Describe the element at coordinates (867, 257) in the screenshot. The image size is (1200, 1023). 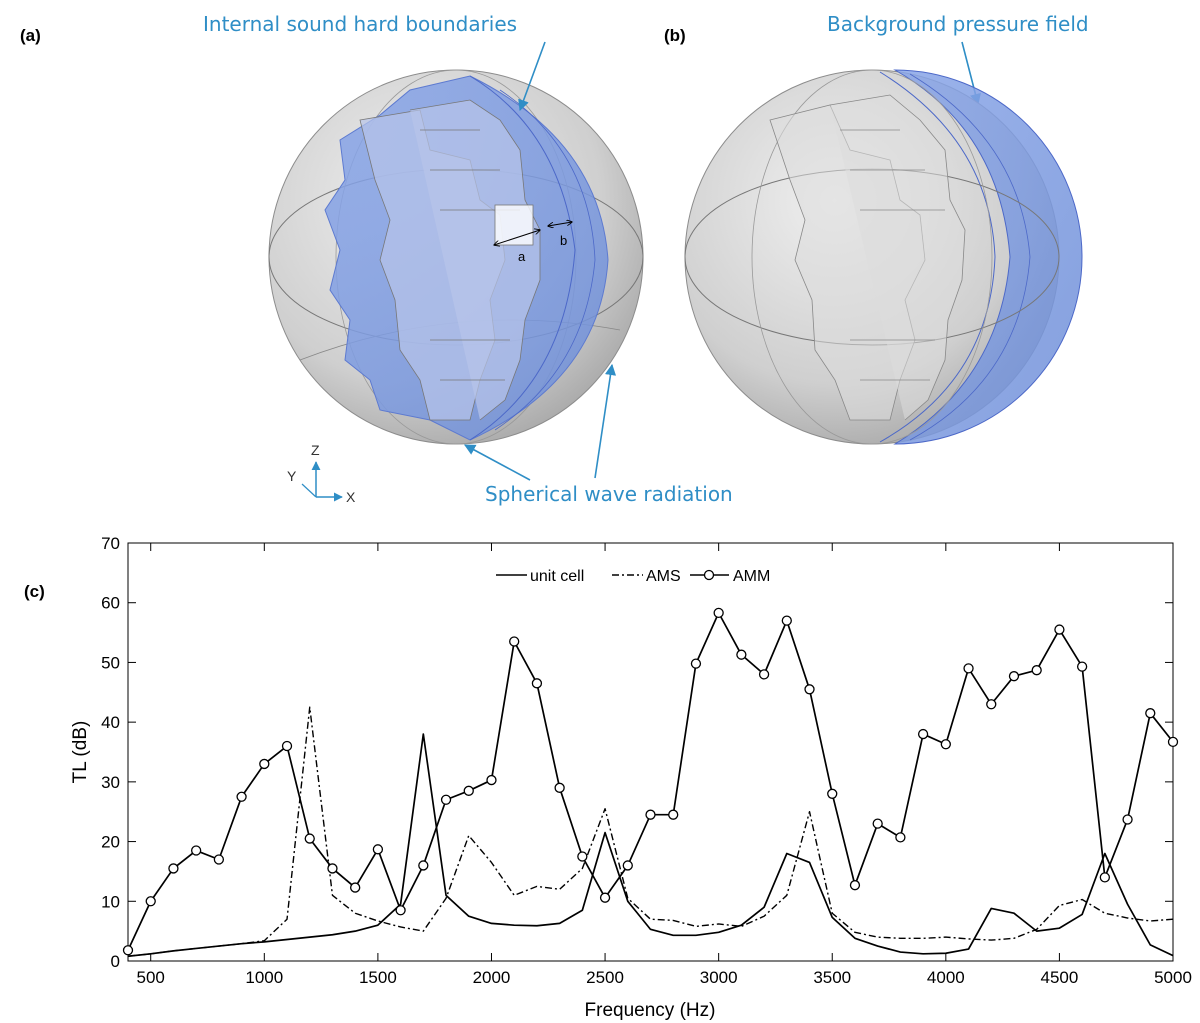
I see `unit-cell-structure-b` at that location.